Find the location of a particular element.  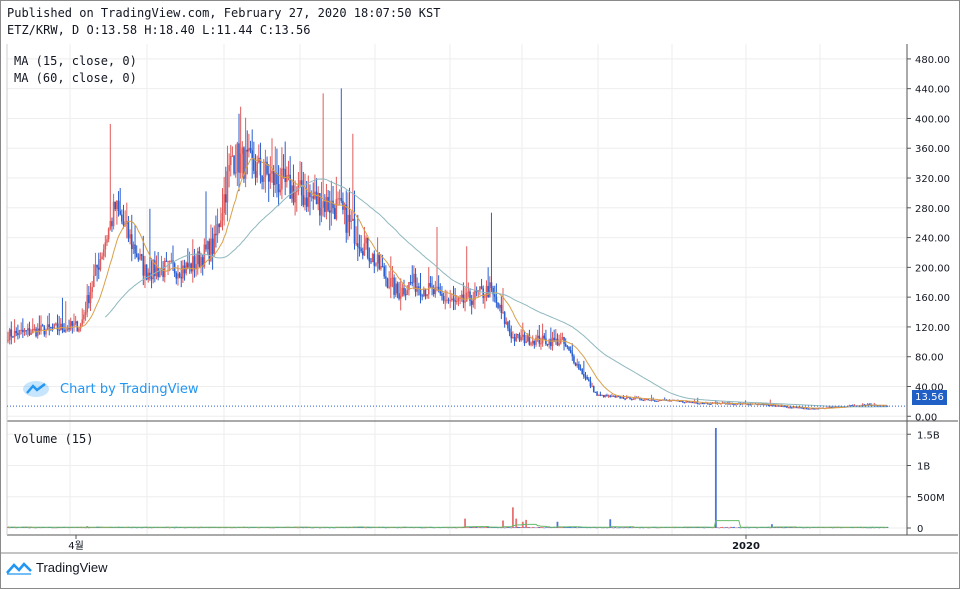

tradingview-logo-icon is located at coordinates (19, 568).